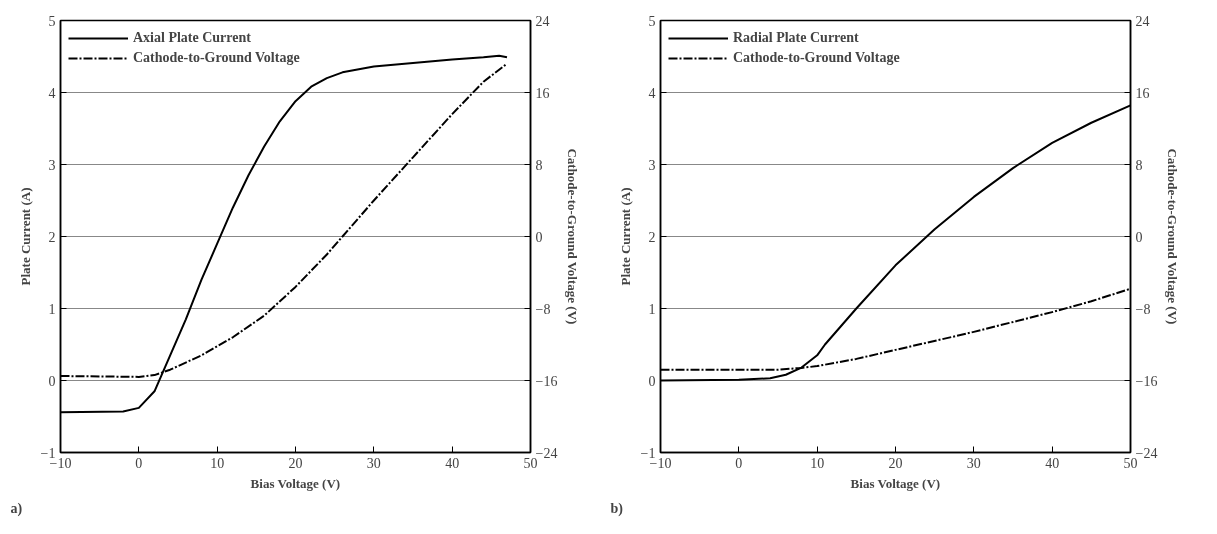  Describe the element at coordinates (617, 508) in the screenshot. I see `text: b)` at that location.